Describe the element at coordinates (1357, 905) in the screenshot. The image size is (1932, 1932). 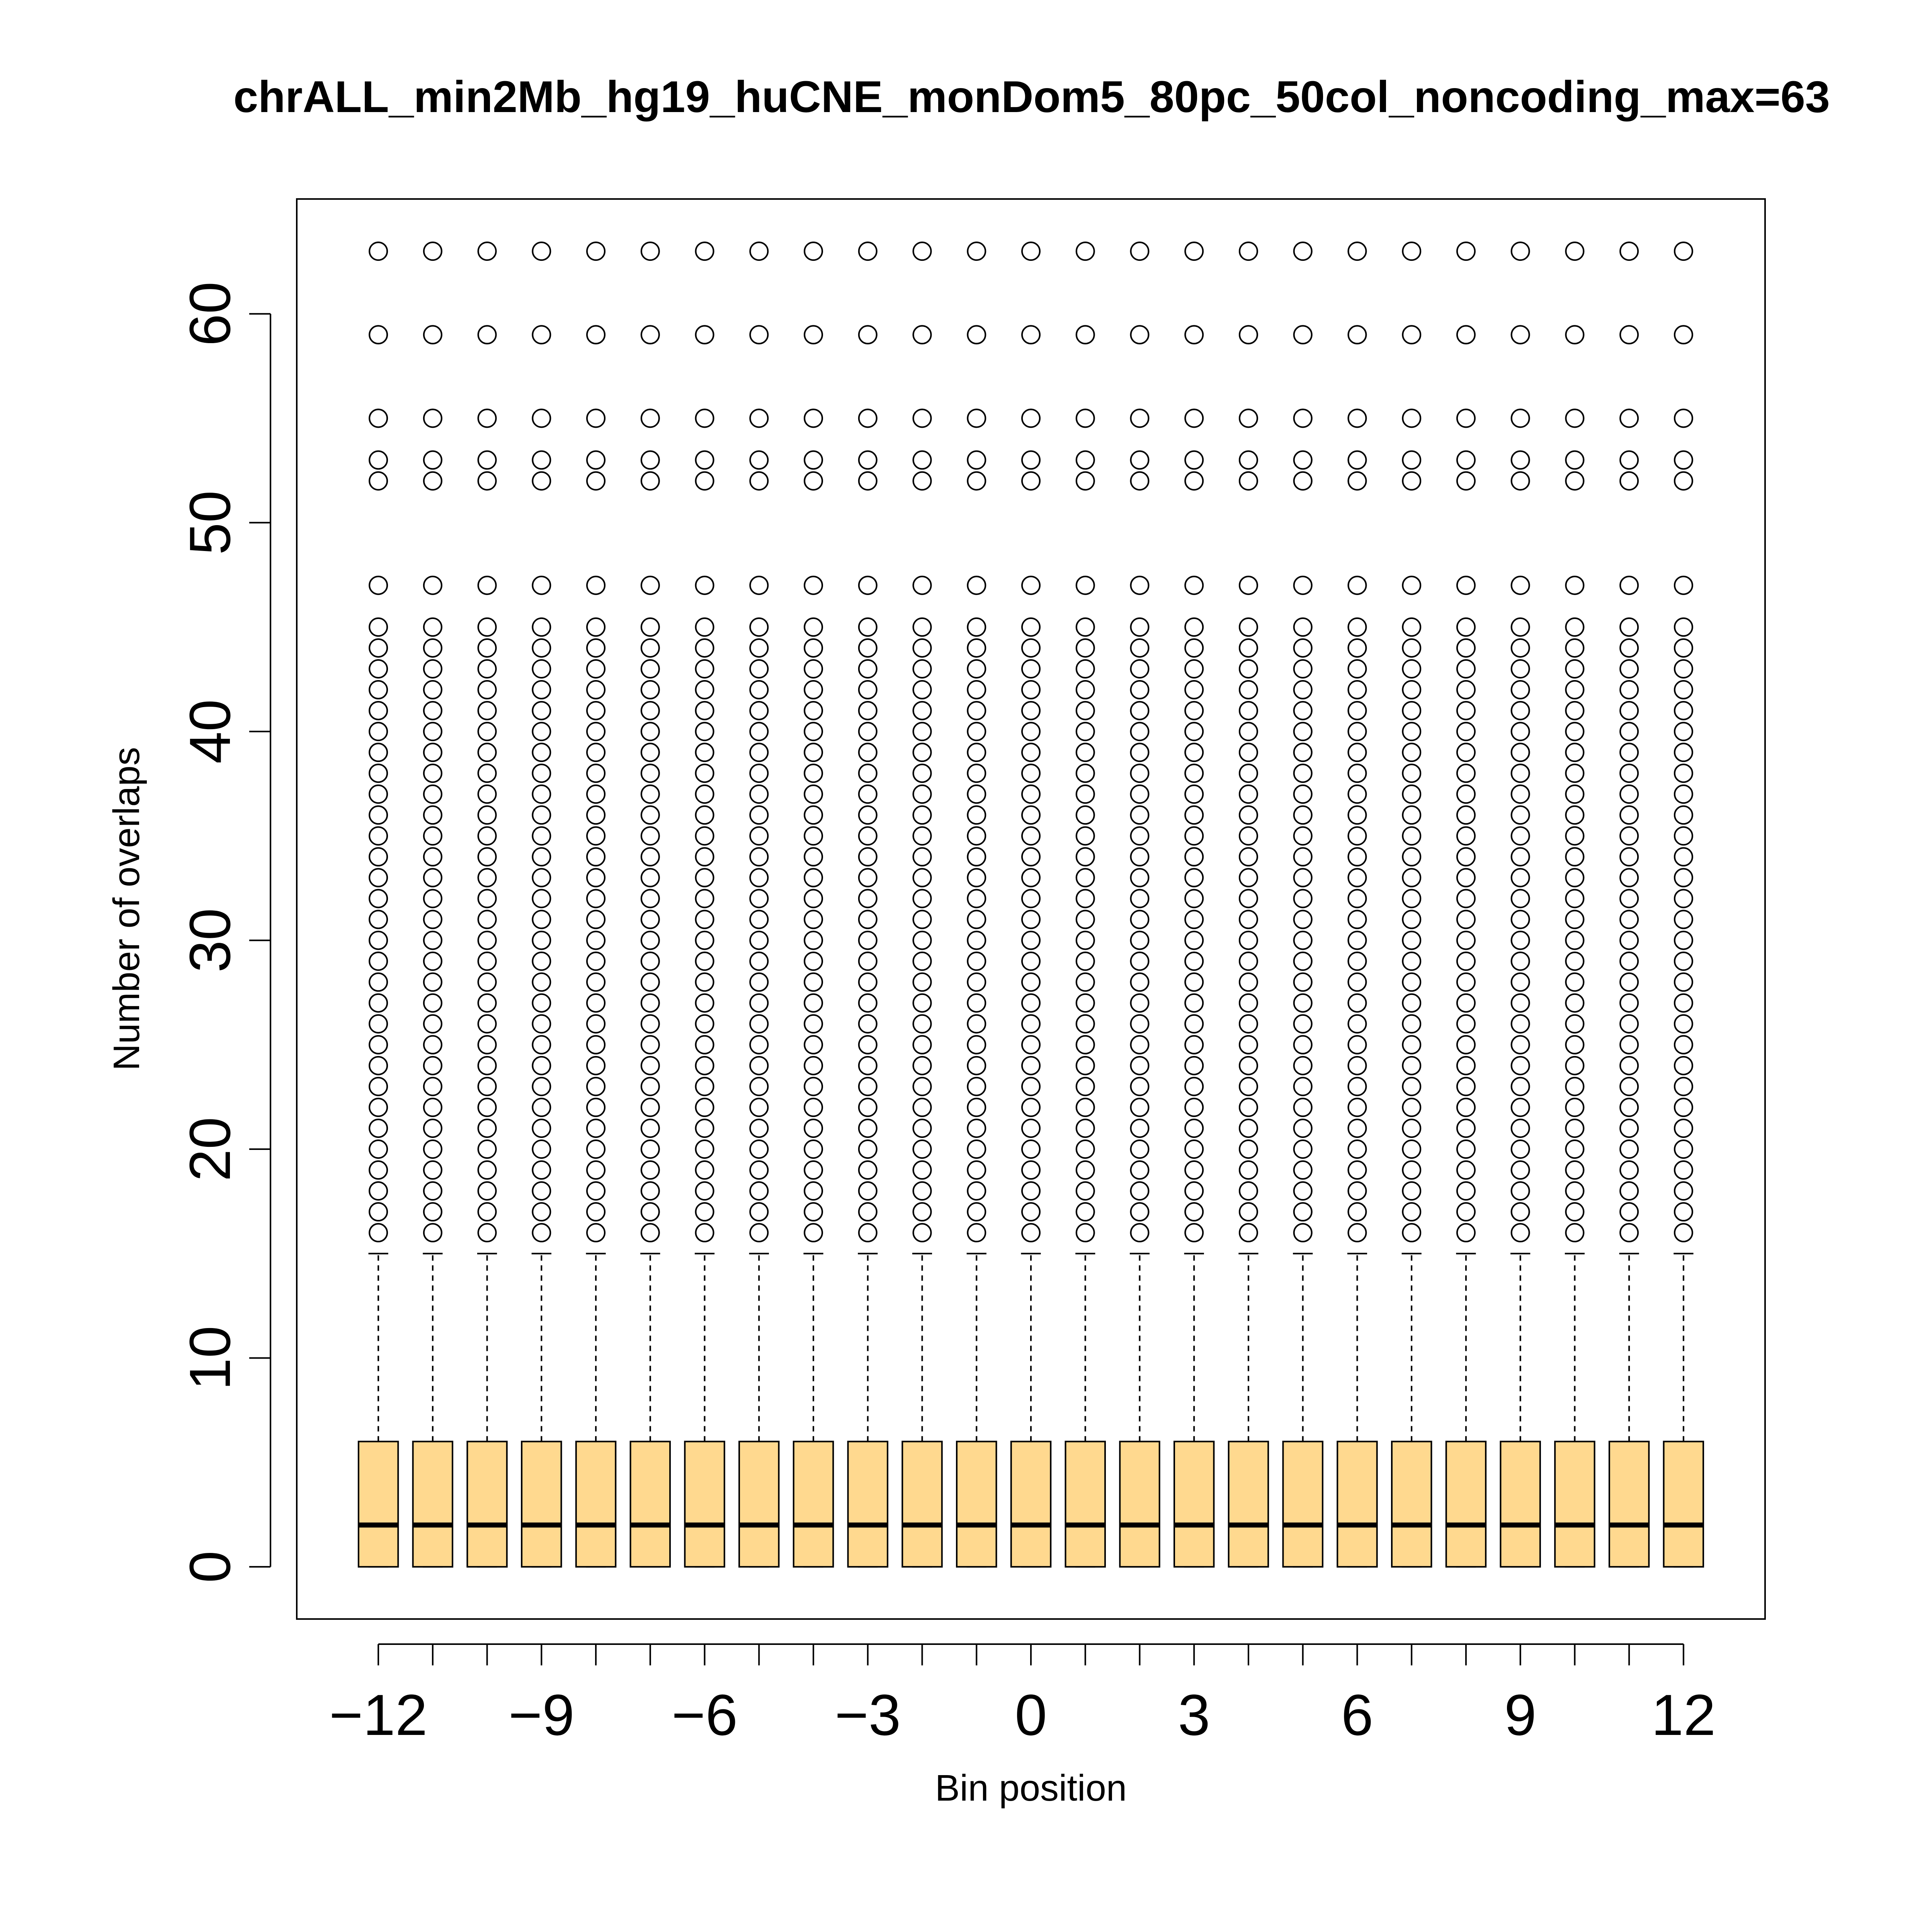
I see `box-group` at that location.